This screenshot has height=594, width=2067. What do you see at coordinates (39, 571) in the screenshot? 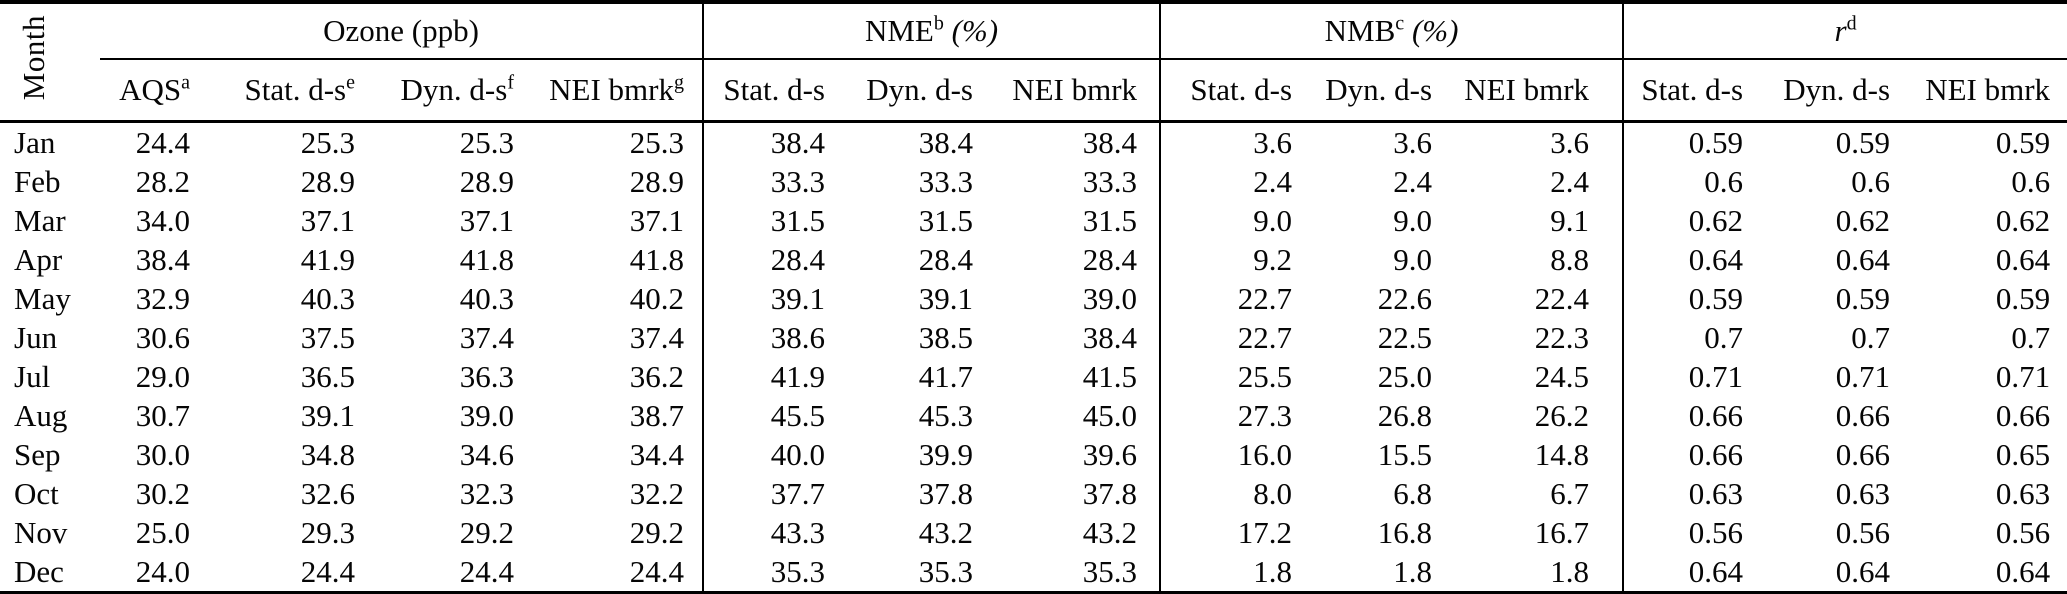
I see `month-label: Dec` at bounding box center [39, 571].